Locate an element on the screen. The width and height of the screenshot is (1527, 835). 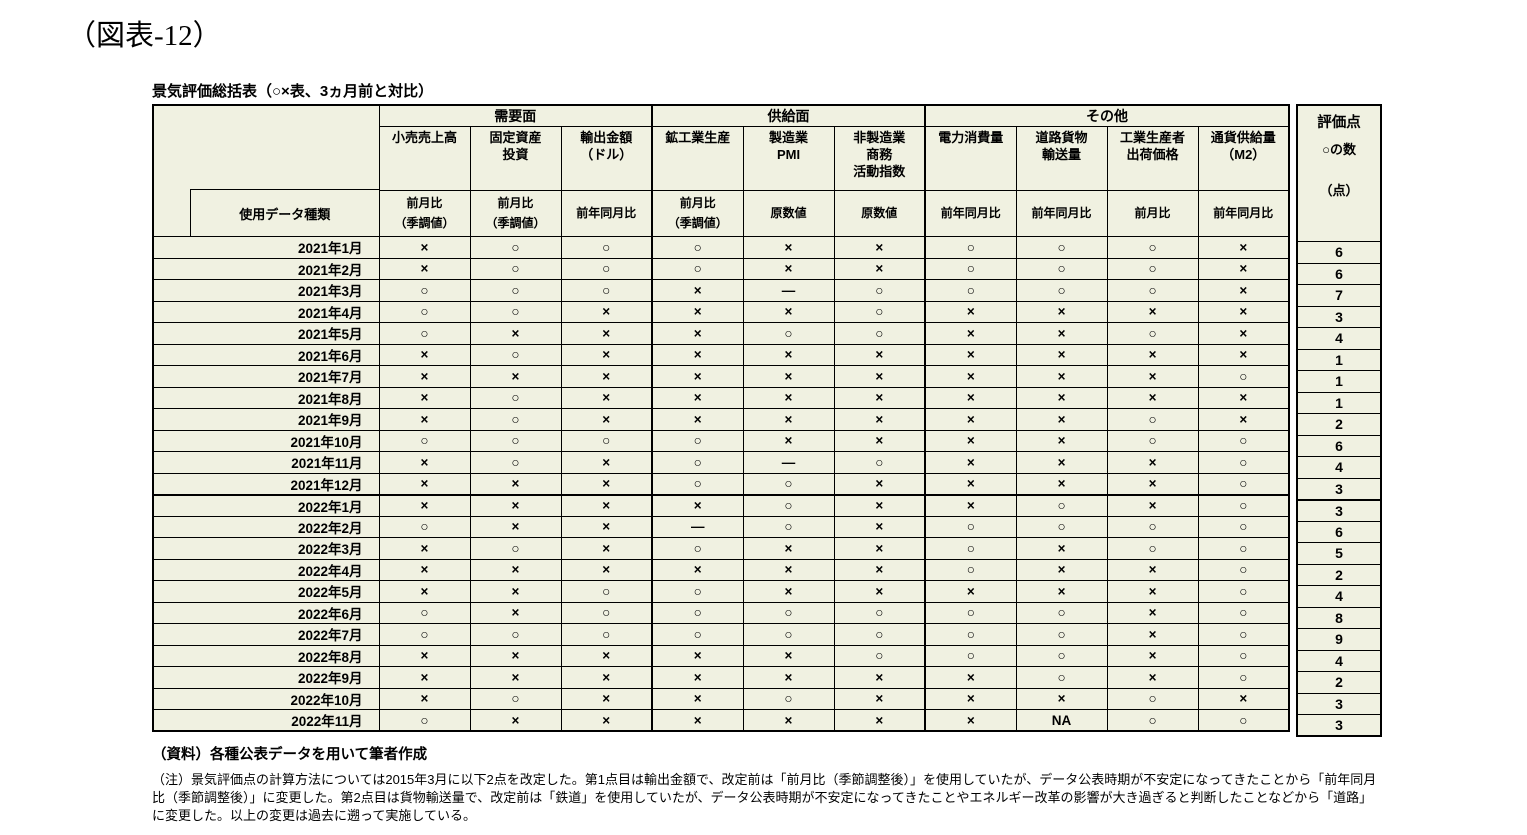
group-header-1: 供給面 is located at coordinates (788, 115).